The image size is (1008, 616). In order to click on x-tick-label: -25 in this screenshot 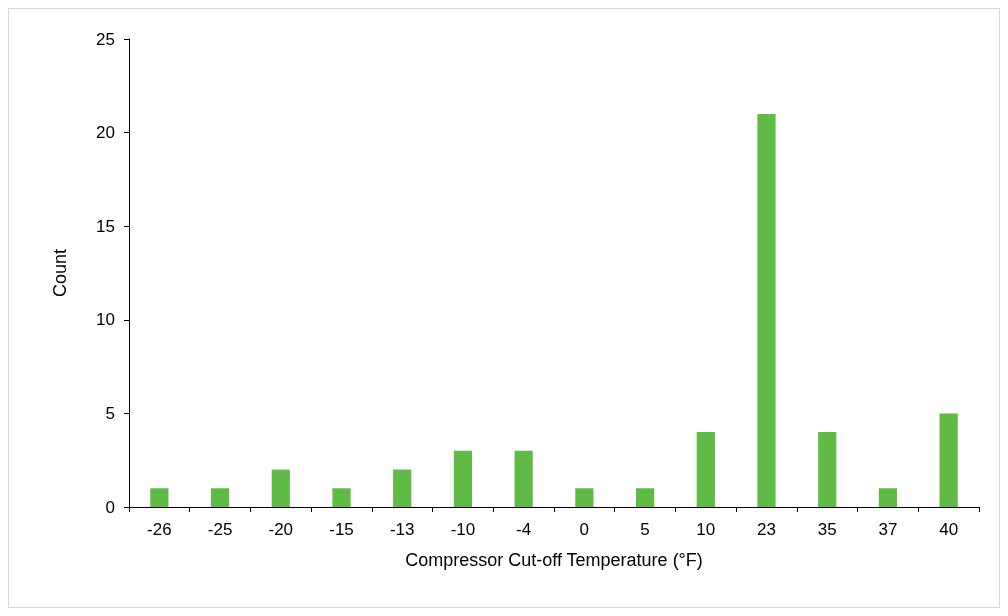, I will do `click(220, 529)`.